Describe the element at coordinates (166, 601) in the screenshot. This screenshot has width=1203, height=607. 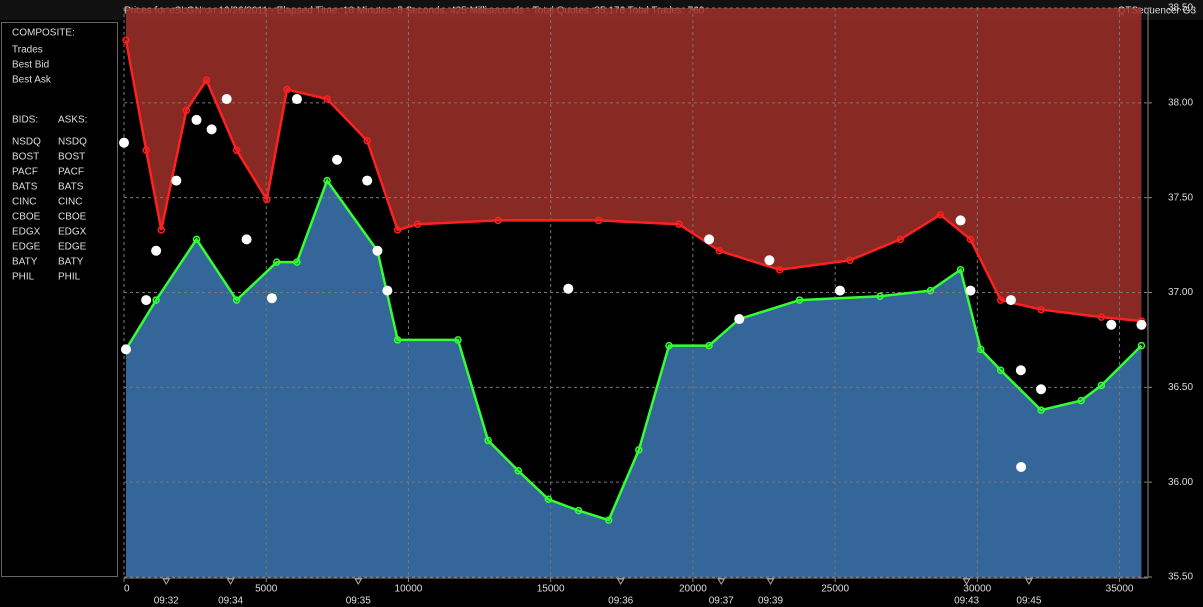
I see `time-tick-label: 09:32` at that location.